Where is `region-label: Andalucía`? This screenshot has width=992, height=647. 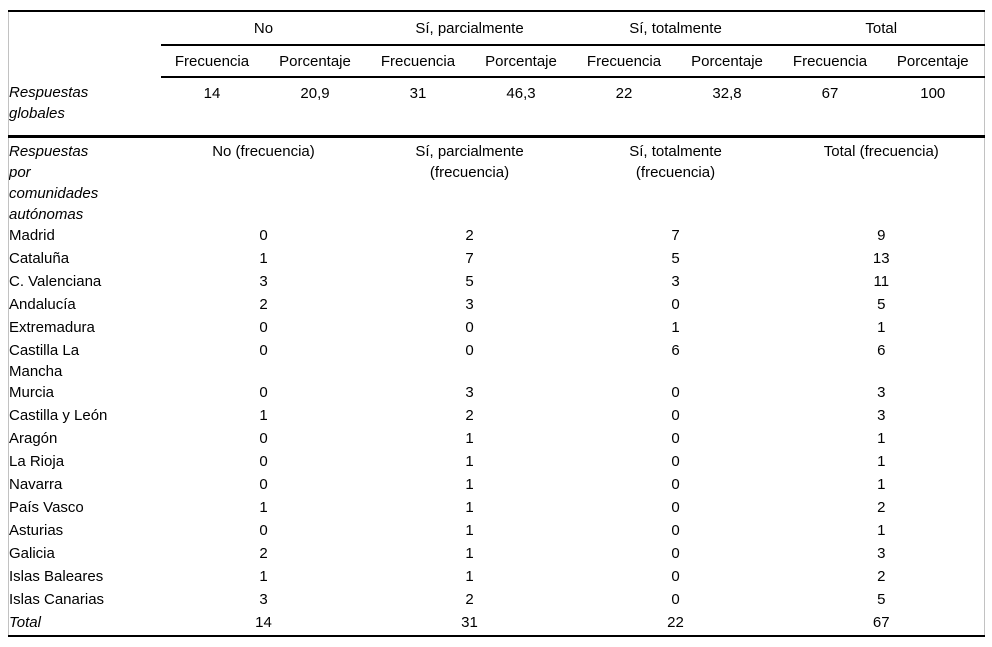
region-label: Andalucía is located at coordinates (42, 304).